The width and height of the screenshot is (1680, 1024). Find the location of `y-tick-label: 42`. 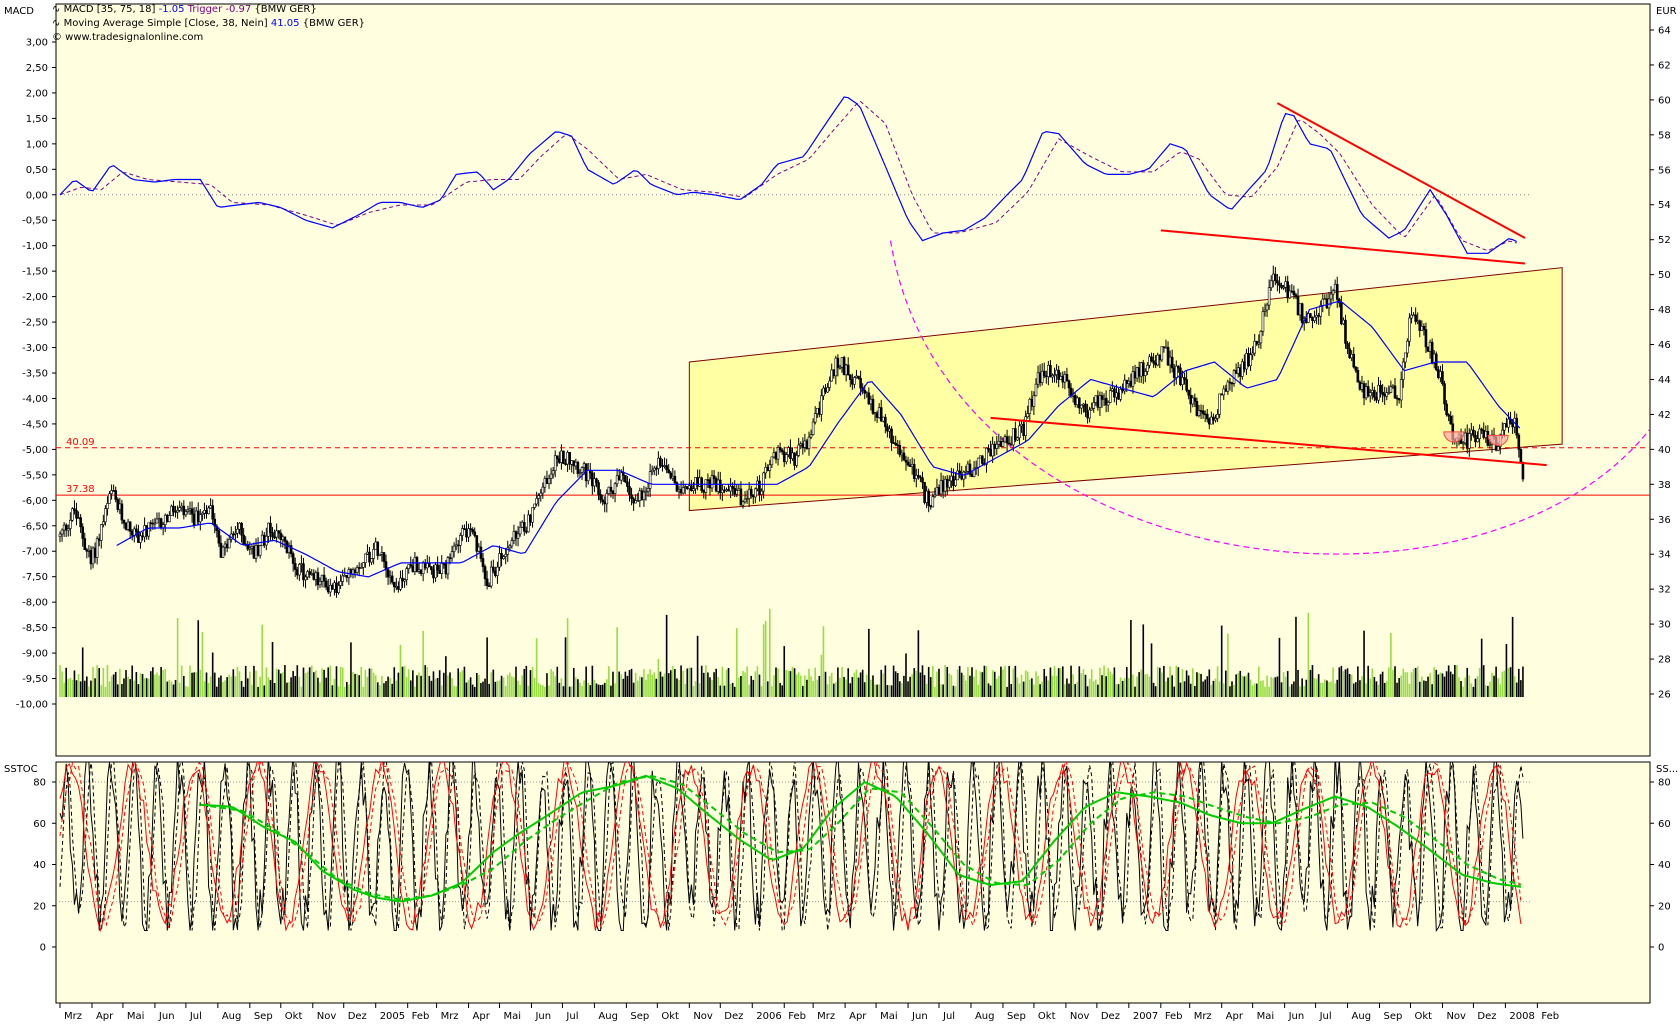

y-tick-label: 42 is located at coordinates (1664, 415).